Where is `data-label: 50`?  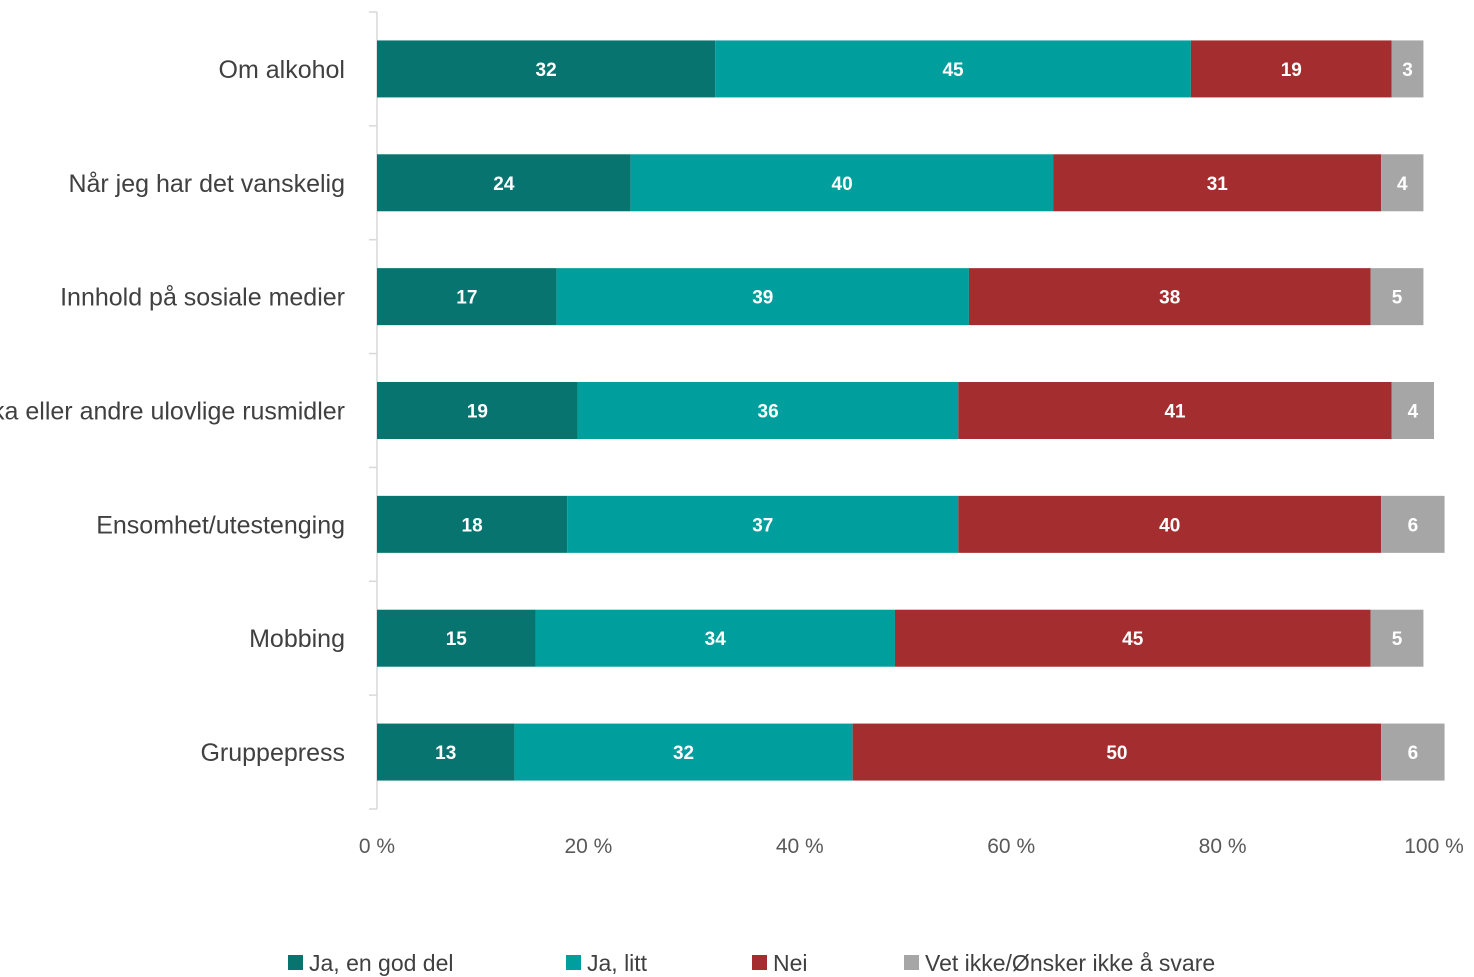 data-label: 50 is located at coordinates (1116, 753).